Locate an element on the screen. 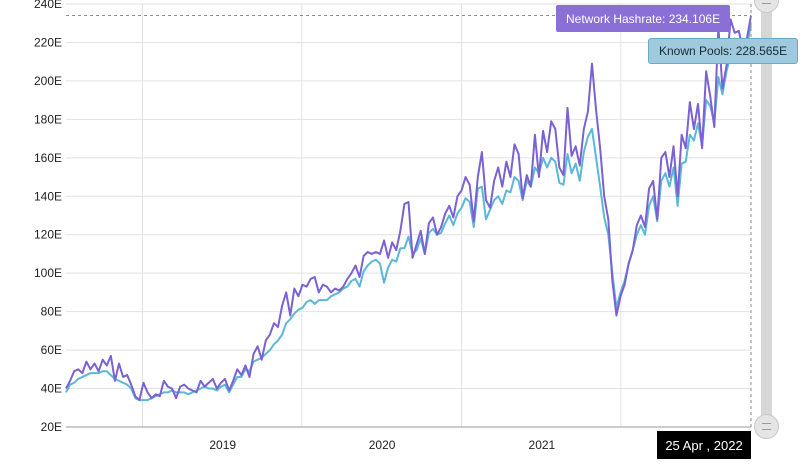  x-tick-labels: 2019 2020 2021 is located at coordinates (382, 445).